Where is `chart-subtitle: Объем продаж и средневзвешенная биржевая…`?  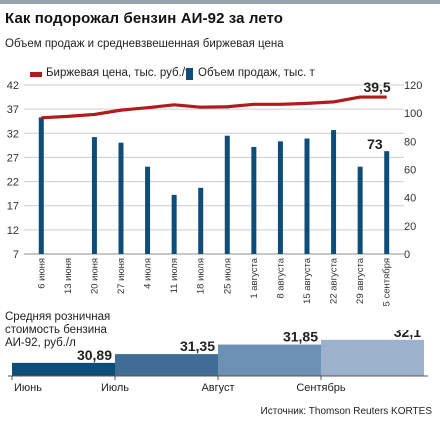 chart-subtitle: Объем продаж и средневзвешенная биржевая… is located at coordinates (144, 44).